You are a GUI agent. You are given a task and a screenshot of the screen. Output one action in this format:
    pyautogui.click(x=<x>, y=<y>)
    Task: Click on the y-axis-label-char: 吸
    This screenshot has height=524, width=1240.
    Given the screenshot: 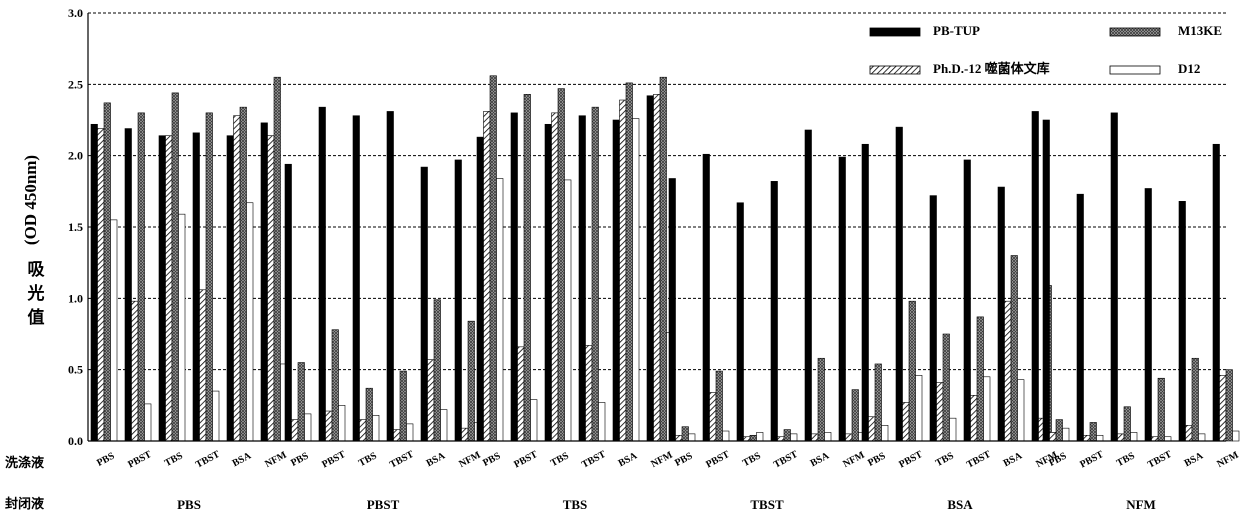 What is the action you would take?
    pyautogui.click(x=37, y=269)
    